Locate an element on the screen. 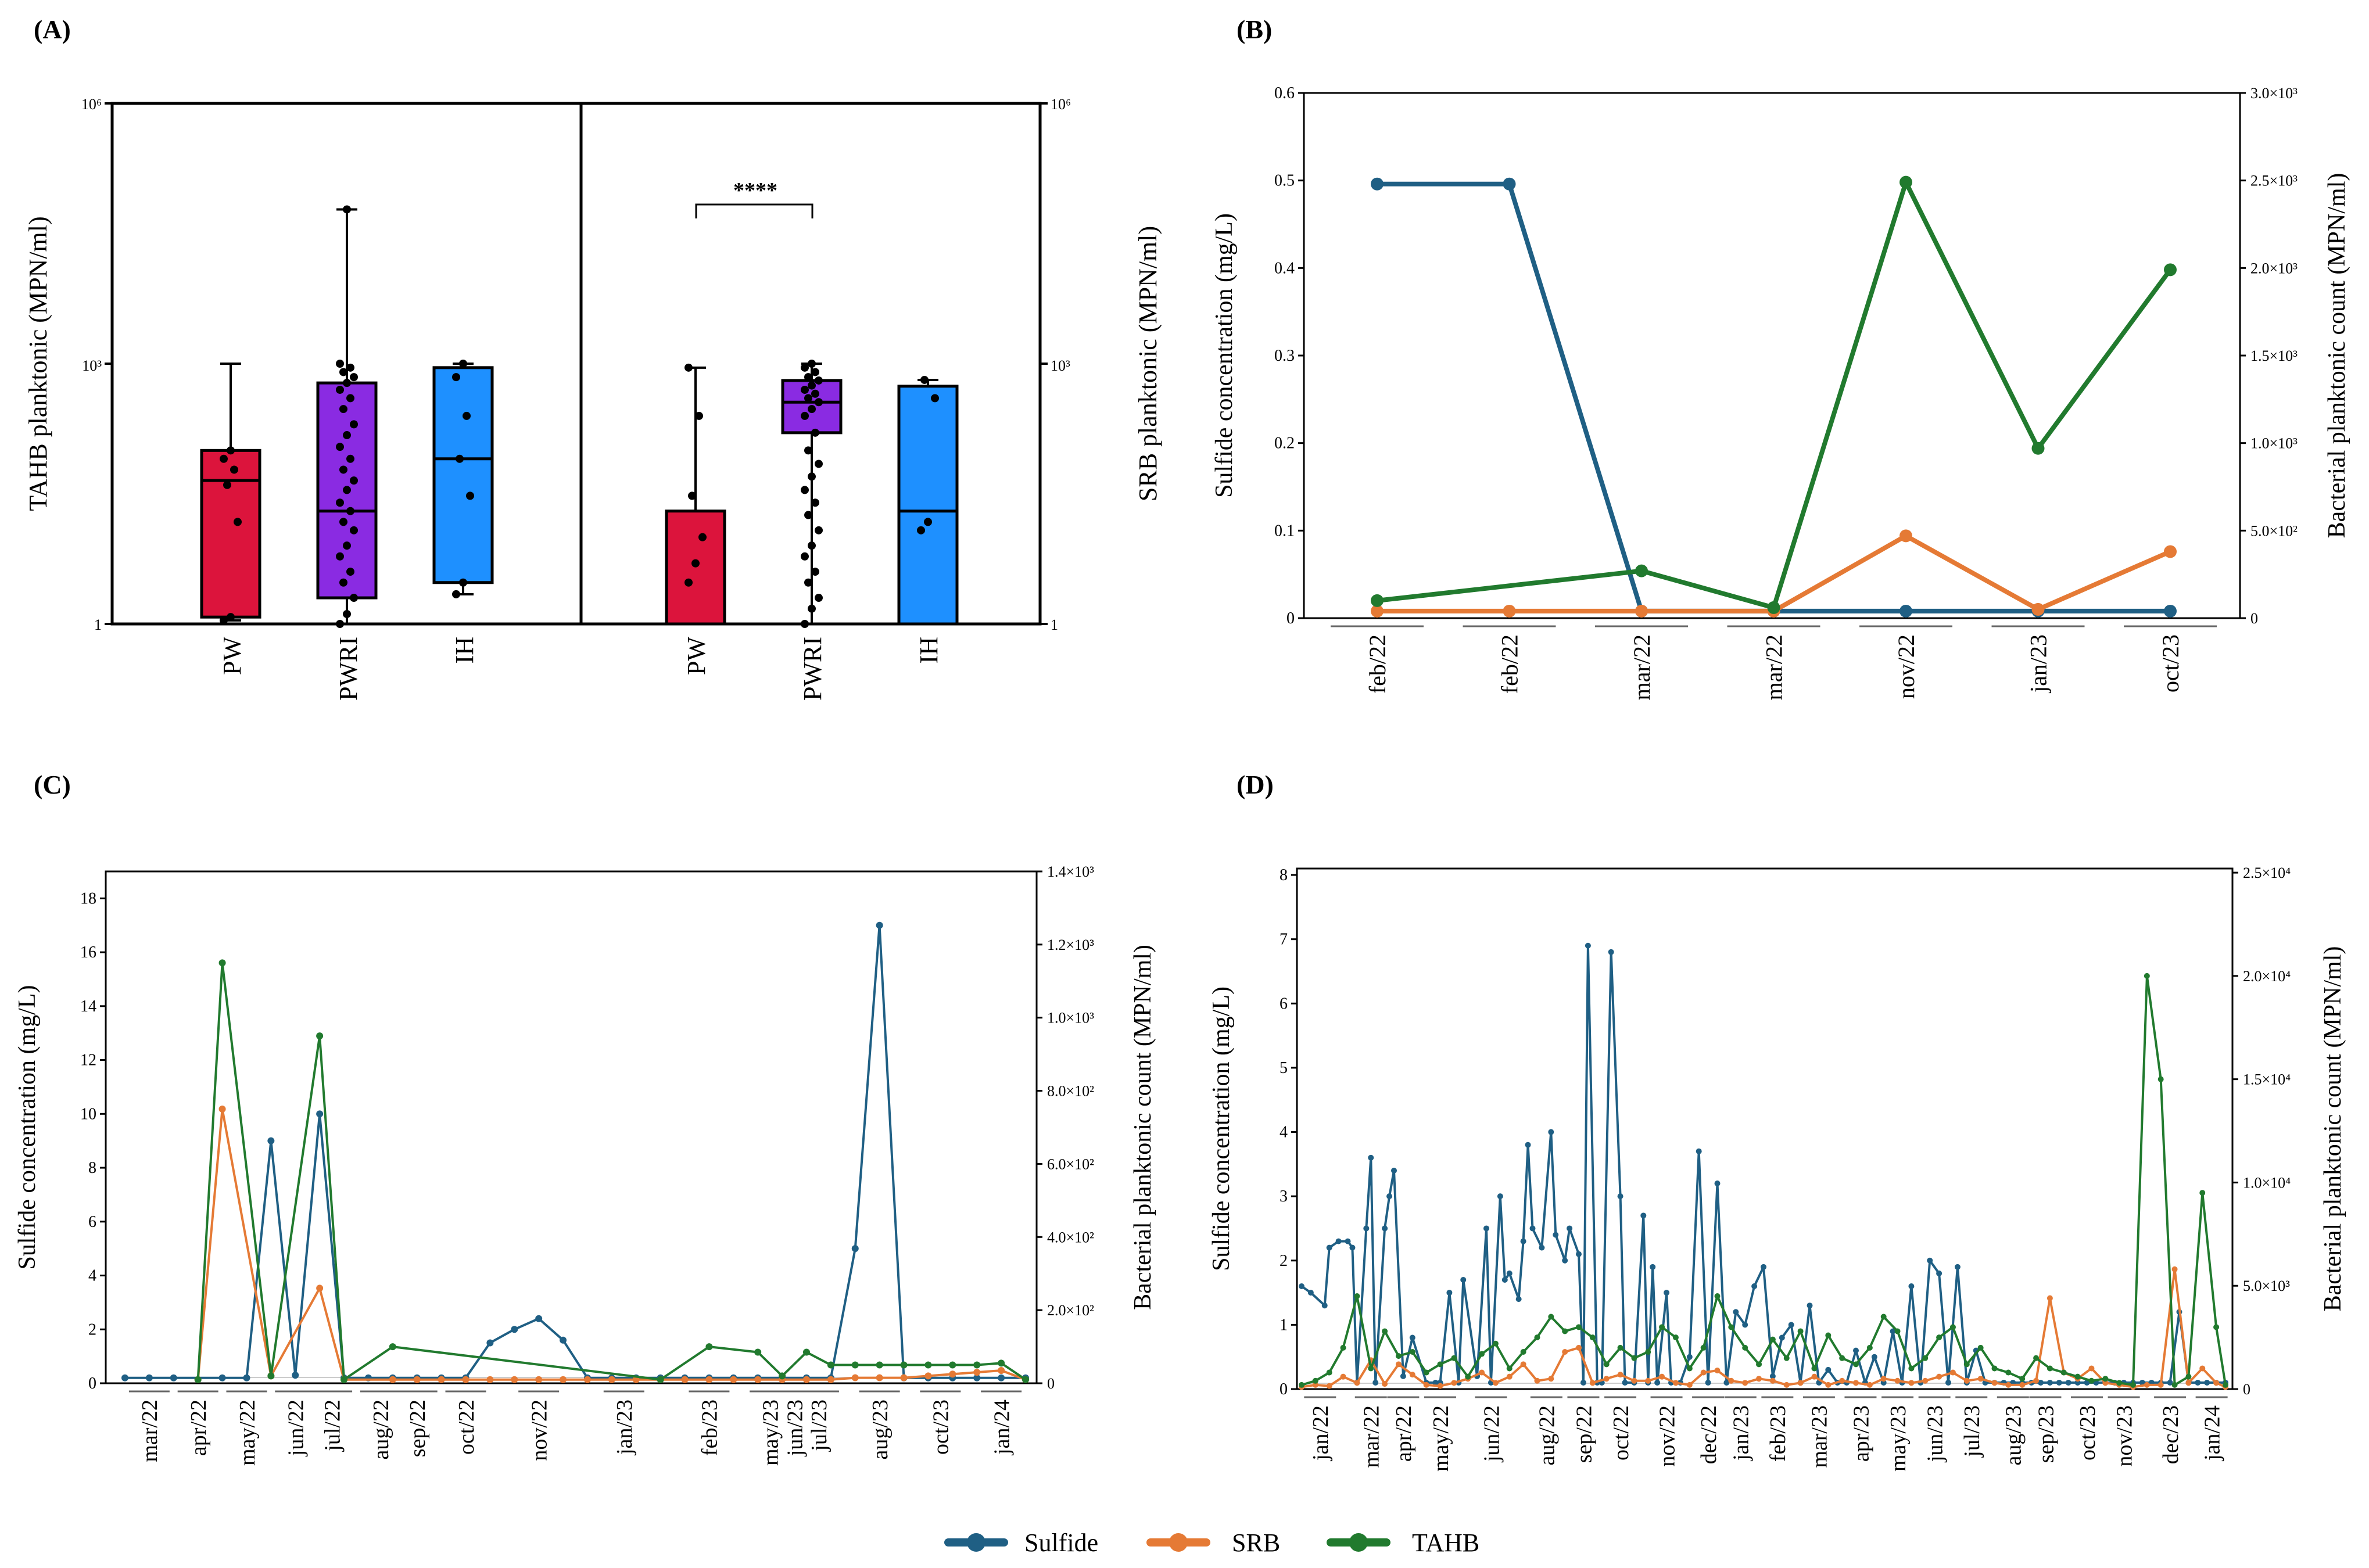 The height and width of the screenshot is (1568, 2369). paneld-x-label: sep/23 is located at coordinates (2046, 1434).